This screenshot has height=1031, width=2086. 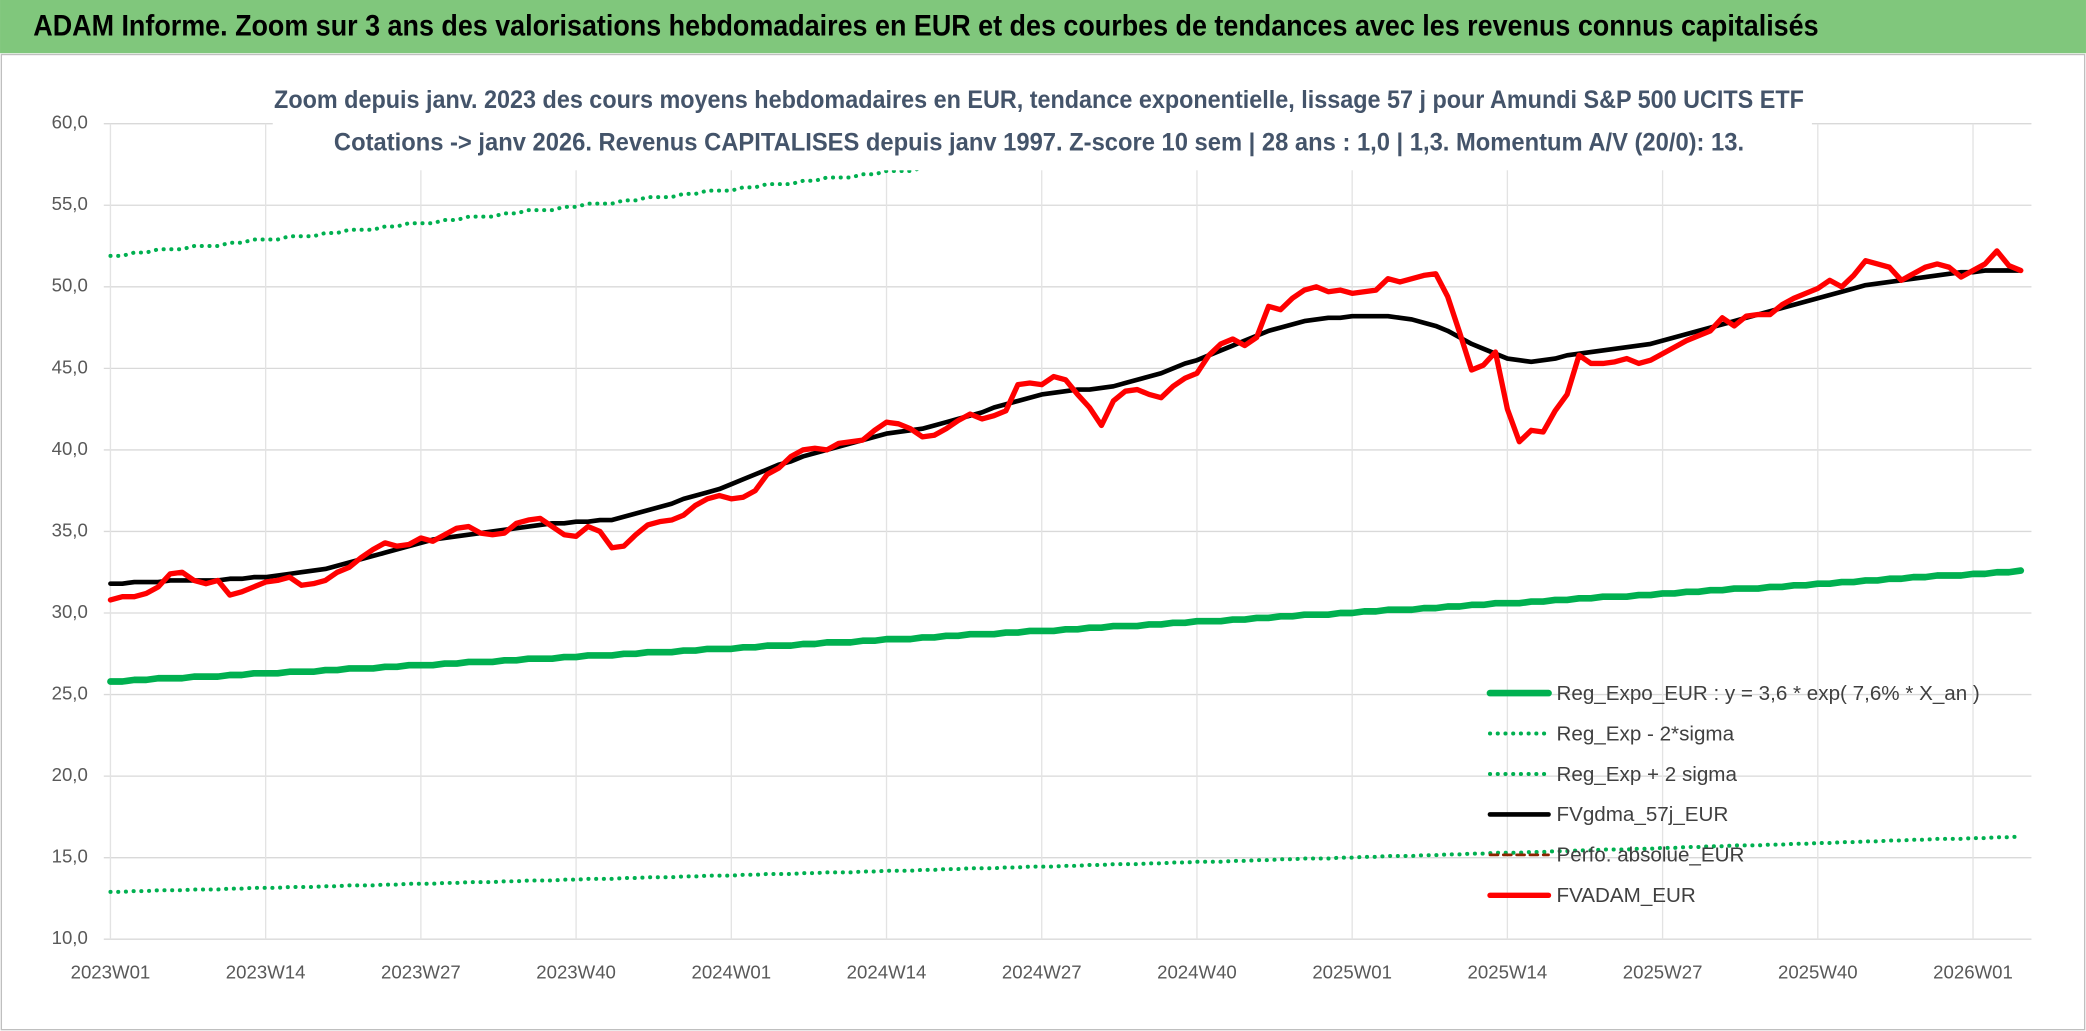 I want to click on y-tick-label: 45,0, so click(x=70, y=366).